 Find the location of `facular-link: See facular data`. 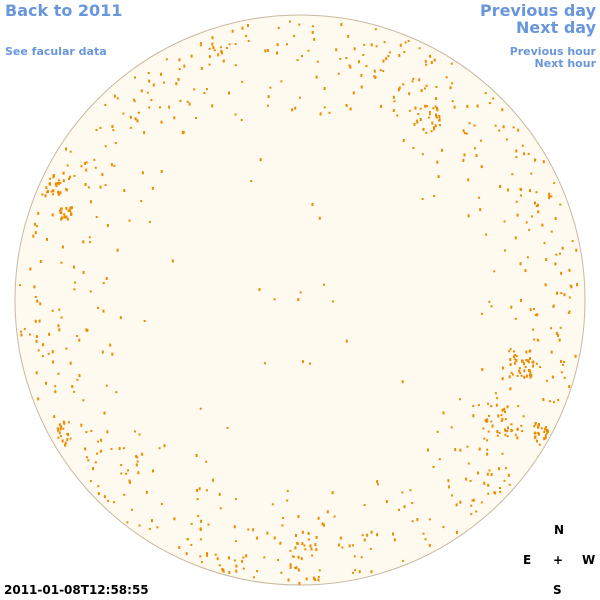

facular-link: See facular data is located at coordinates (56, 51).